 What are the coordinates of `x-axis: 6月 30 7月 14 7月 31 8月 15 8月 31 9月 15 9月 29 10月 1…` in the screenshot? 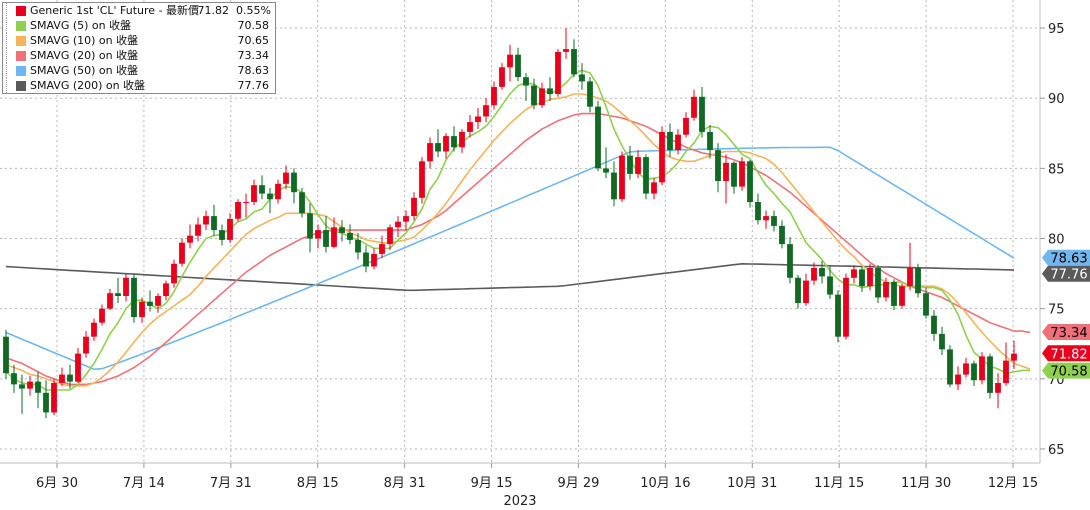 It's located at (520, 485).